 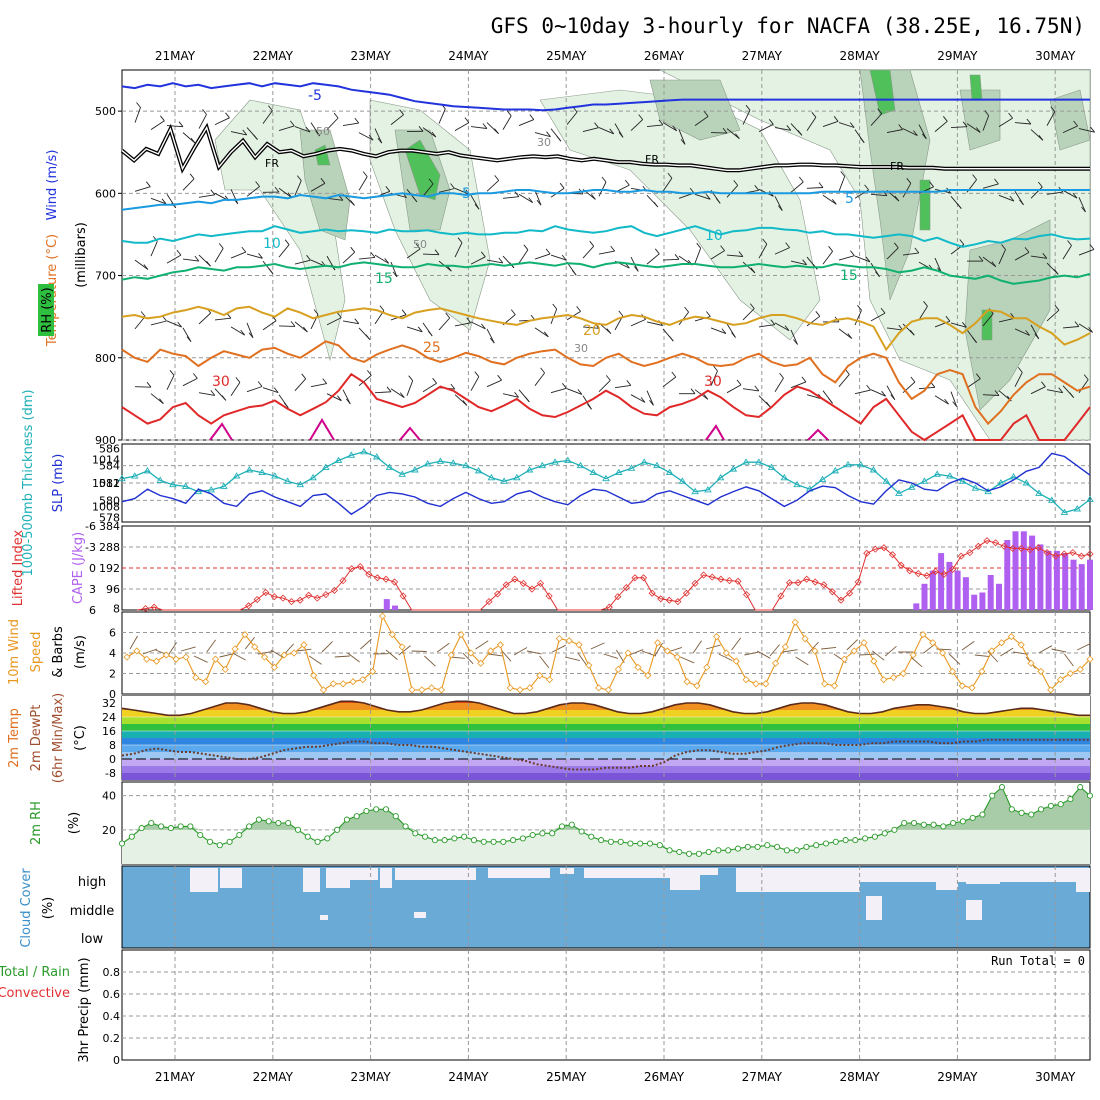 I want to click on isotherm-35-fragment, so click(x=818, y=434).